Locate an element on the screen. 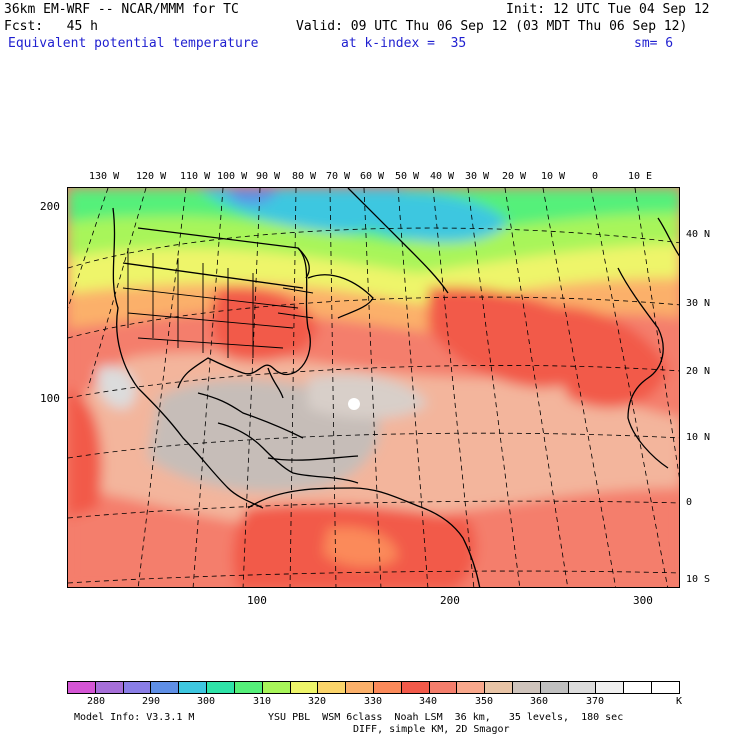 The image size is (740, 740). colorbar is located at coordinates (373, 687).